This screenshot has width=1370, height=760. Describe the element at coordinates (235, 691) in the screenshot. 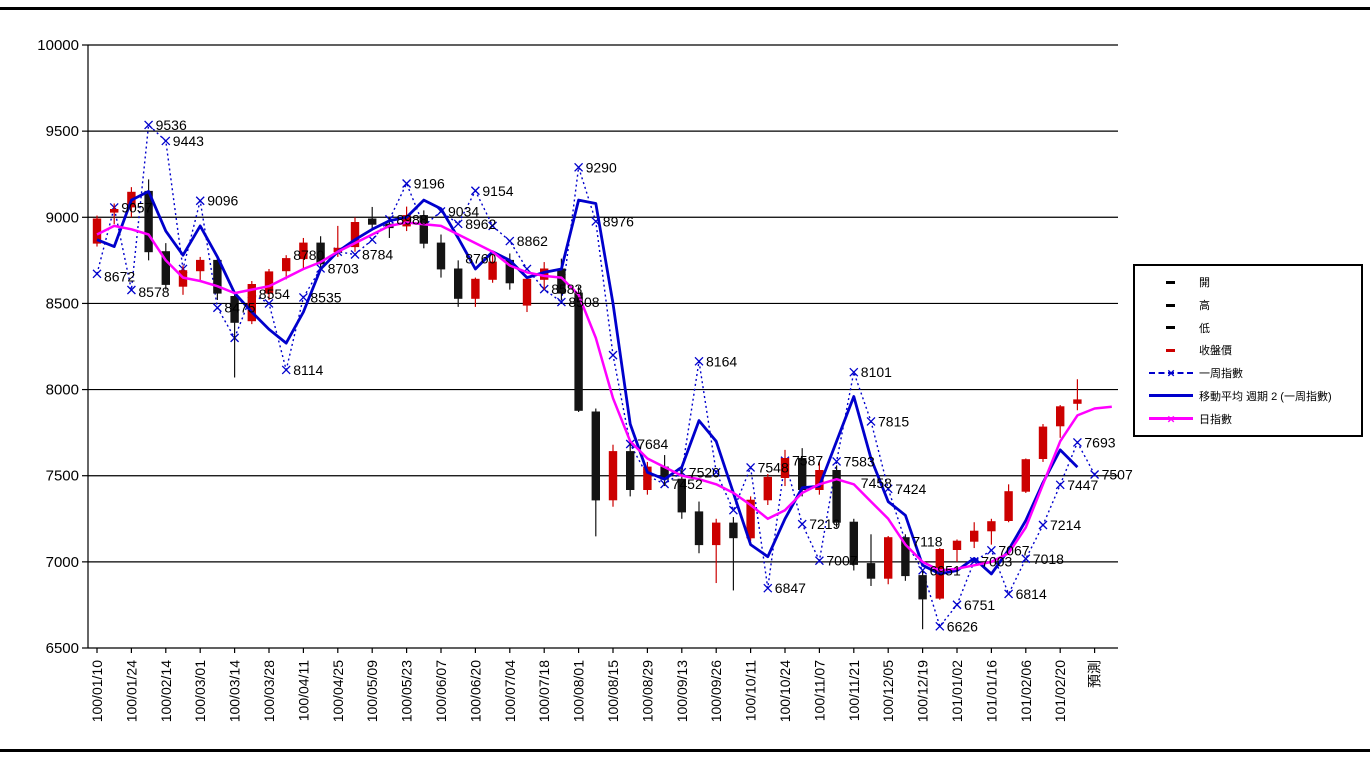

I see `x-tick-label: 100/03/14` at that location.